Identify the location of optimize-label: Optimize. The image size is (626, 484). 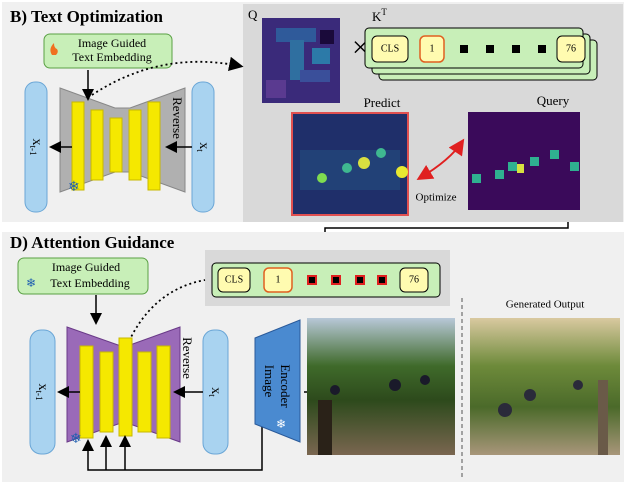
(436, 198).